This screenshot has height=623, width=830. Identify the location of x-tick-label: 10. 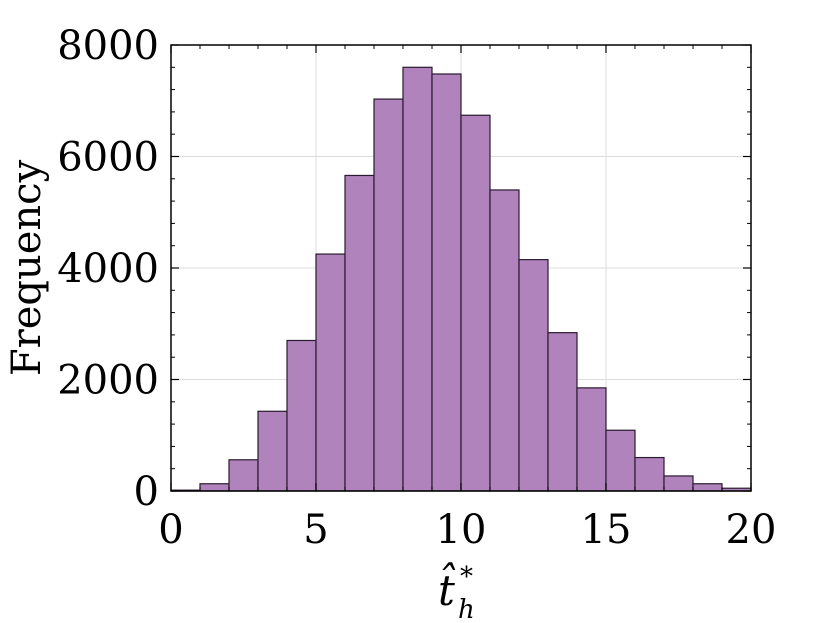
(461, 530).